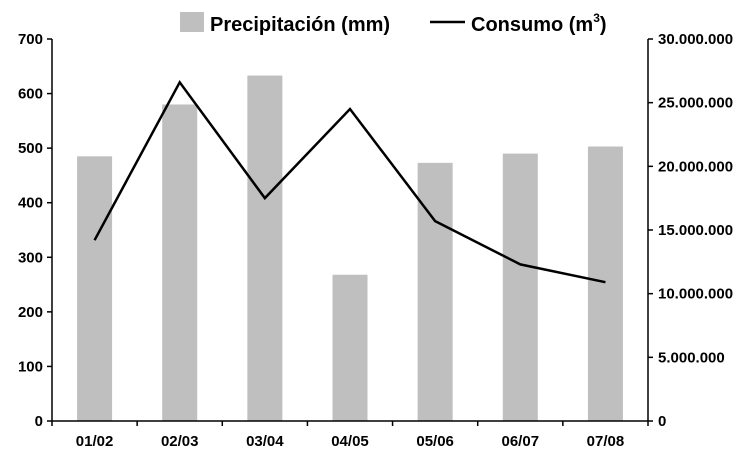 Image resolution: width=747 pixels, height=453 pixels. Describe the element at coordinates (95, 441) in the screenshot. I see `x-tick-label: 01/02` at that location.